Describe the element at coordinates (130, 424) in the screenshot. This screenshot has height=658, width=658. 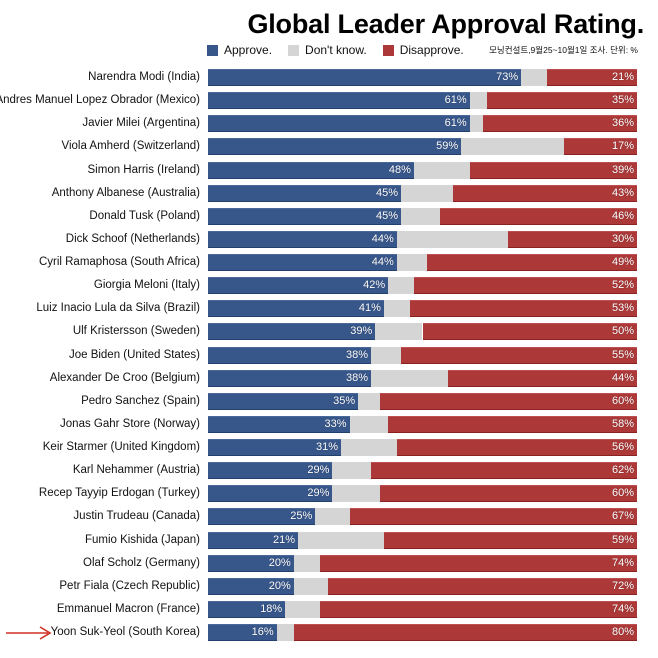
I see `category-label-jonas-gahr-store-norway: Jonas Gahr Store (Norway)` at that location.